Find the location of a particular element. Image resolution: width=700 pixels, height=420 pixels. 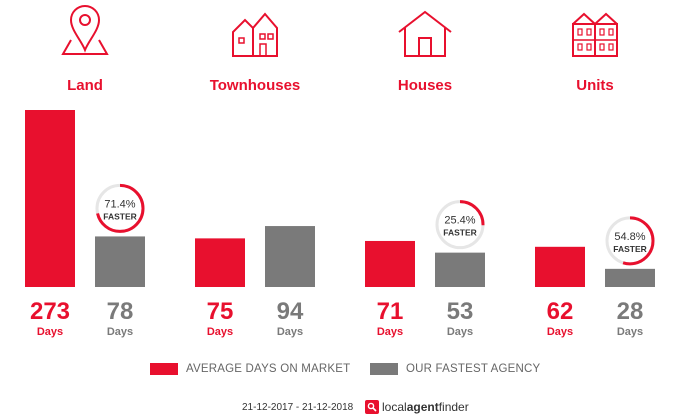

brand-mark-icon is located at coordinates (372, 407).